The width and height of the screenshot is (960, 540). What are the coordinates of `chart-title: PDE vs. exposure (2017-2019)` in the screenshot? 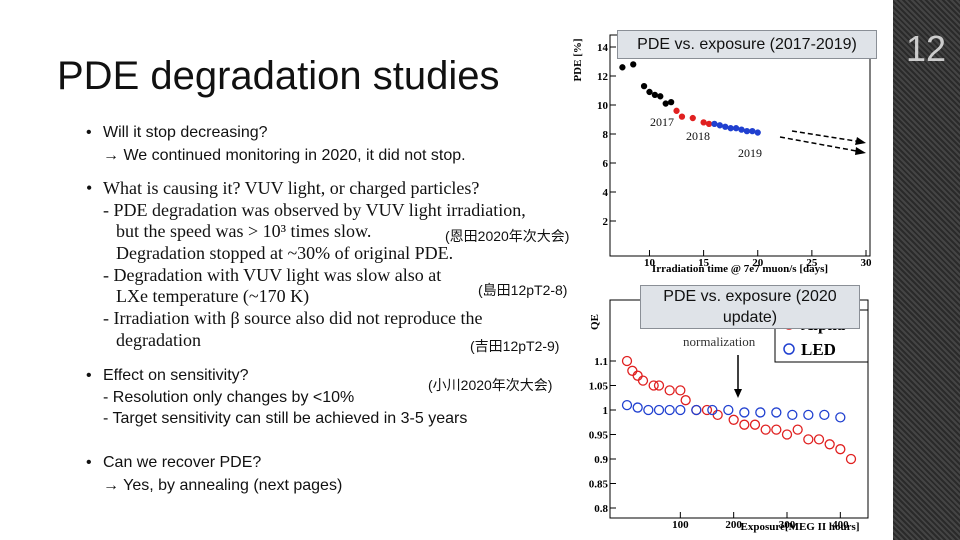 It's located at (747, 44).